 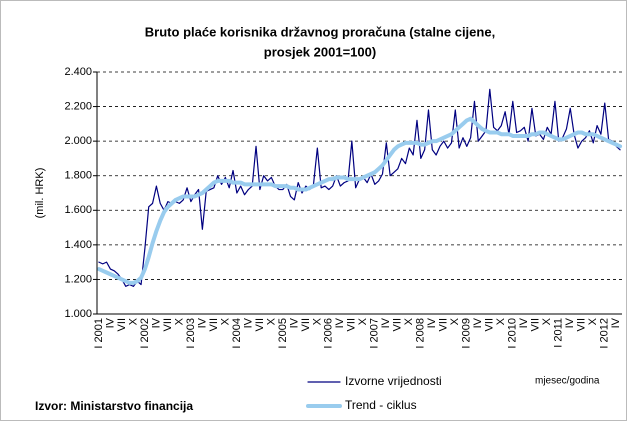 I want to click on chart-title: prosjek 2001=100), so click(x=320, y=51).